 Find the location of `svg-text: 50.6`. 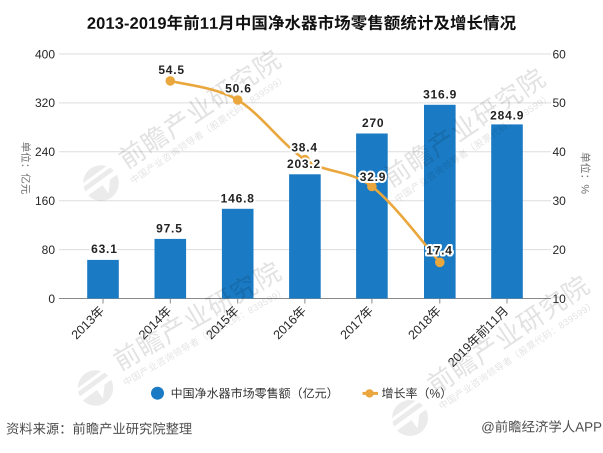

svg-text: 50.6 is located at coordinates (238, 88).